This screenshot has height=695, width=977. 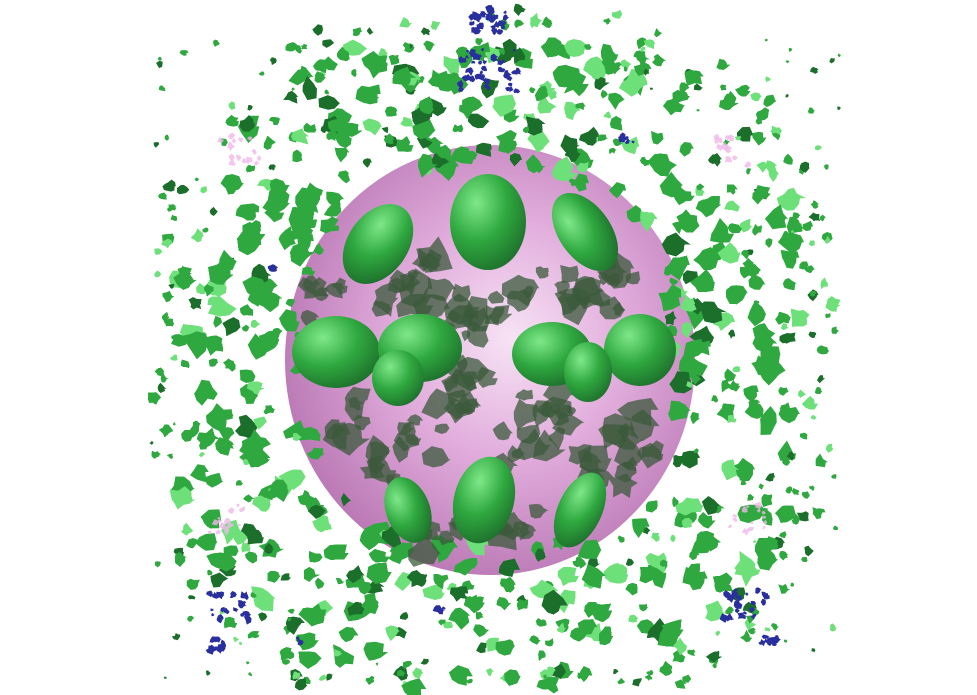 I want to click on lobe-bottom-right, so click(x=580, y=510).